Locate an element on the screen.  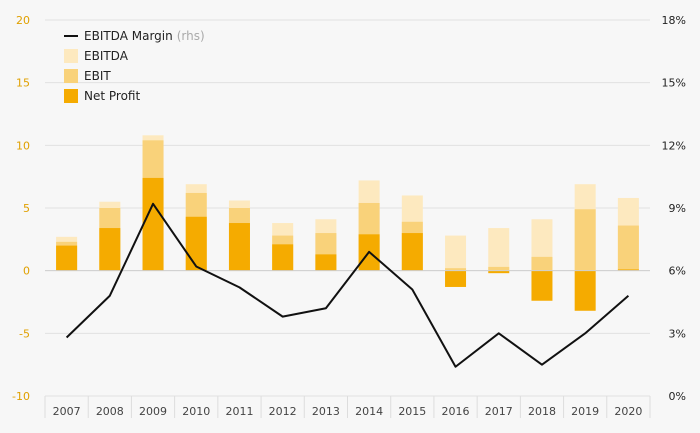
x-tick-label: 2012 is located at coordinates (283, 411).